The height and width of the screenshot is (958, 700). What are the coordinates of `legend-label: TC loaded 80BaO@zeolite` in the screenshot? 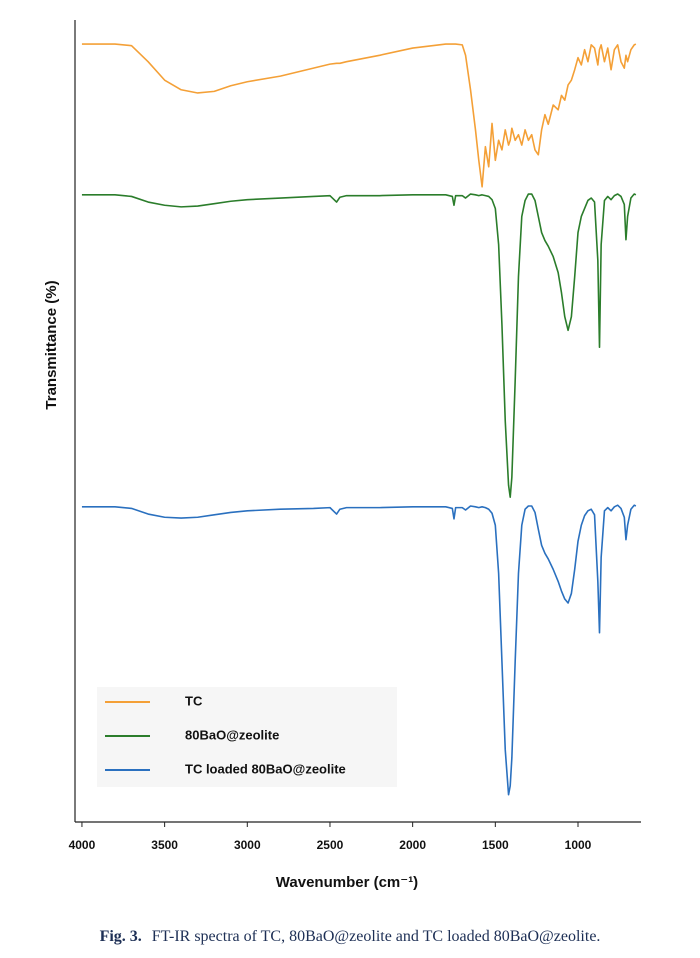 It's located at (265, 768).